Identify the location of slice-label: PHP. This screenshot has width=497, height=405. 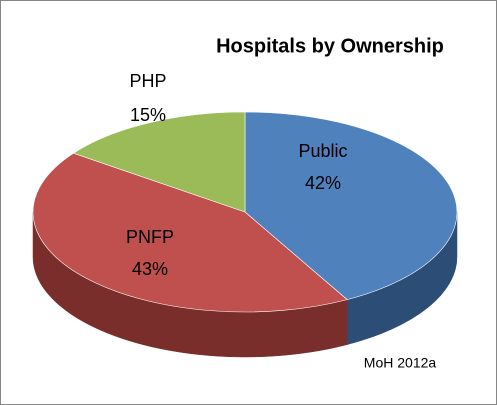
(147, 81).